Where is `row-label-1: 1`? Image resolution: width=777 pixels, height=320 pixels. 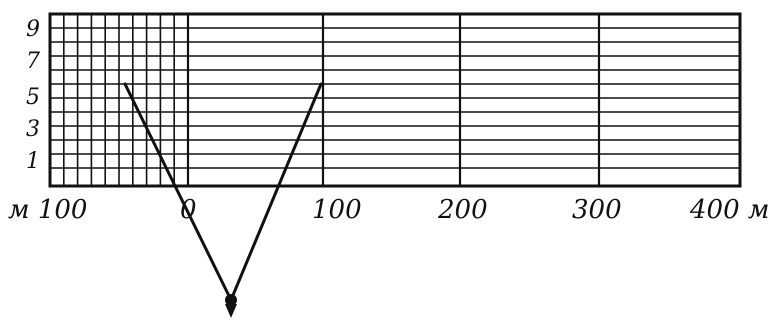
row-label-1: 1 is located at coordinates (33, 161).